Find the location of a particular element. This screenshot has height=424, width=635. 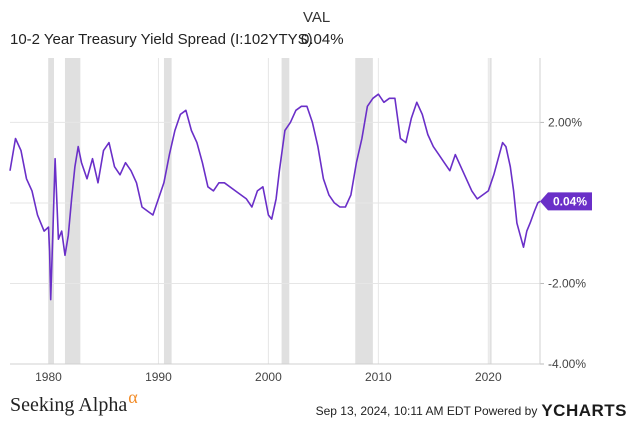

seeking-alpha-wordmark: Seeking Alpha is located at coordinates (69, 405).